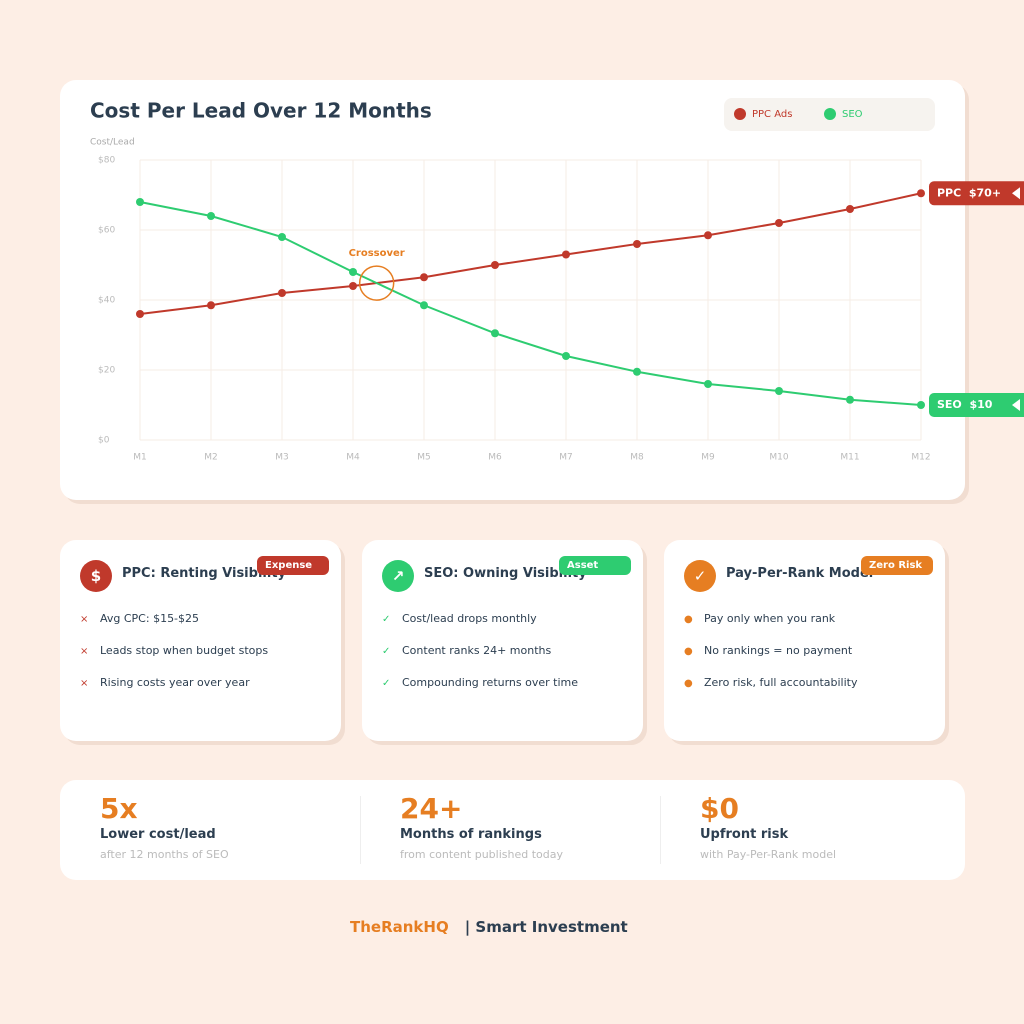 The width and height of the screenshot is (1024, 1024). I want to click on card-item: ● No rankings = no payment, so click(768, 650).